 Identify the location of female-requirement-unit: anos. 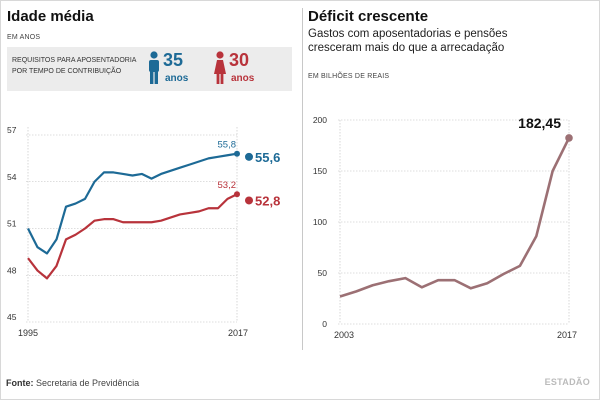
(243, 78).